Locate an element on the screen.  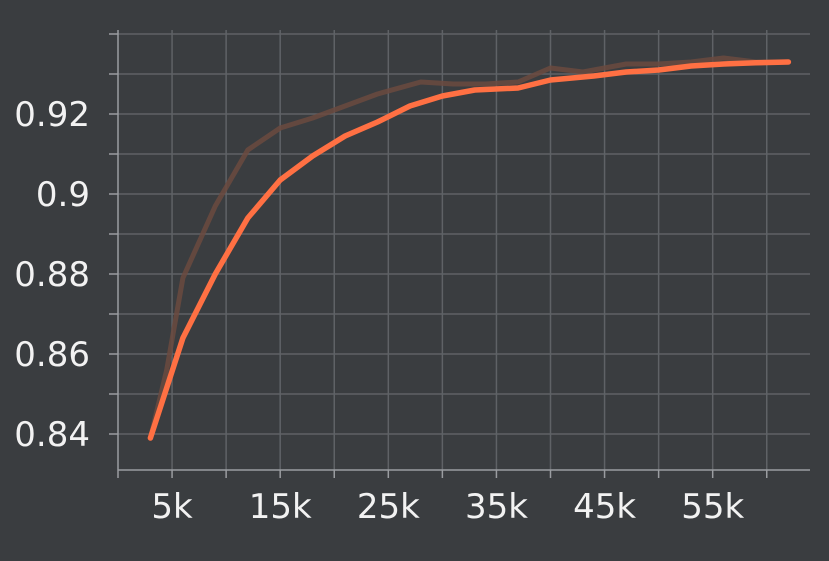
y-tick-label: 0.84 is located at coordinates (52, 435).